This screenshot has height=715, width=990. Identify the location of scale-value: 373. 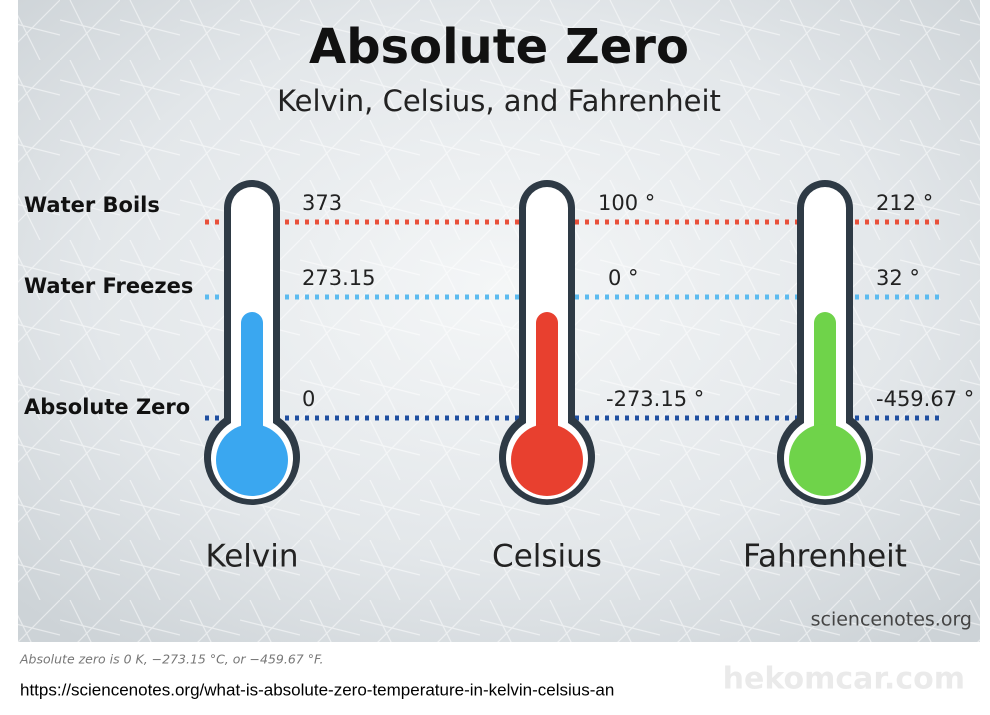
(322, 203).